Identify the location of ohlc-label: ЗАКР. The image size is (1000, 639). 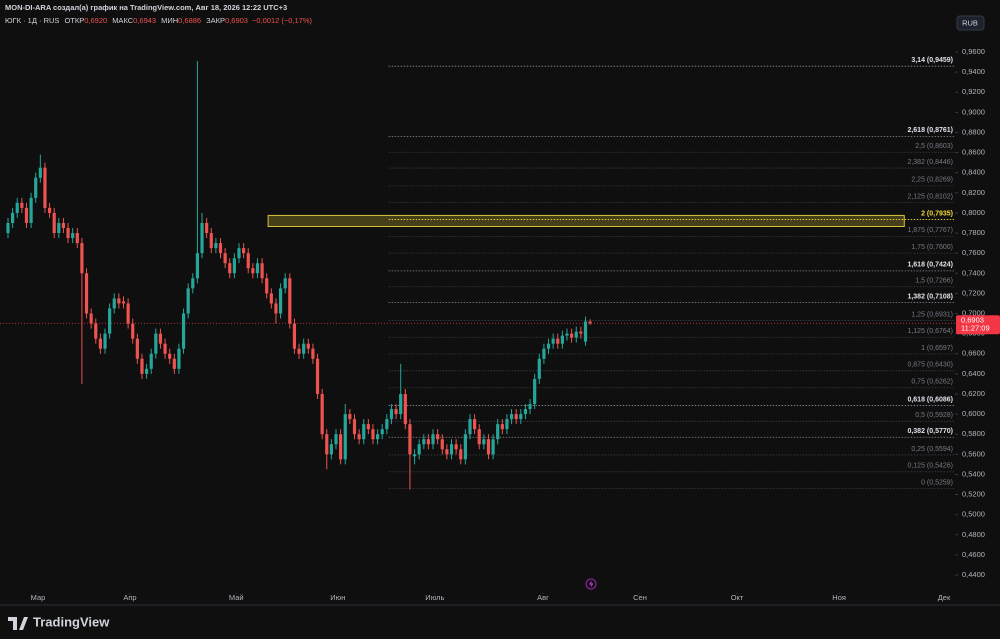
(215, 20).